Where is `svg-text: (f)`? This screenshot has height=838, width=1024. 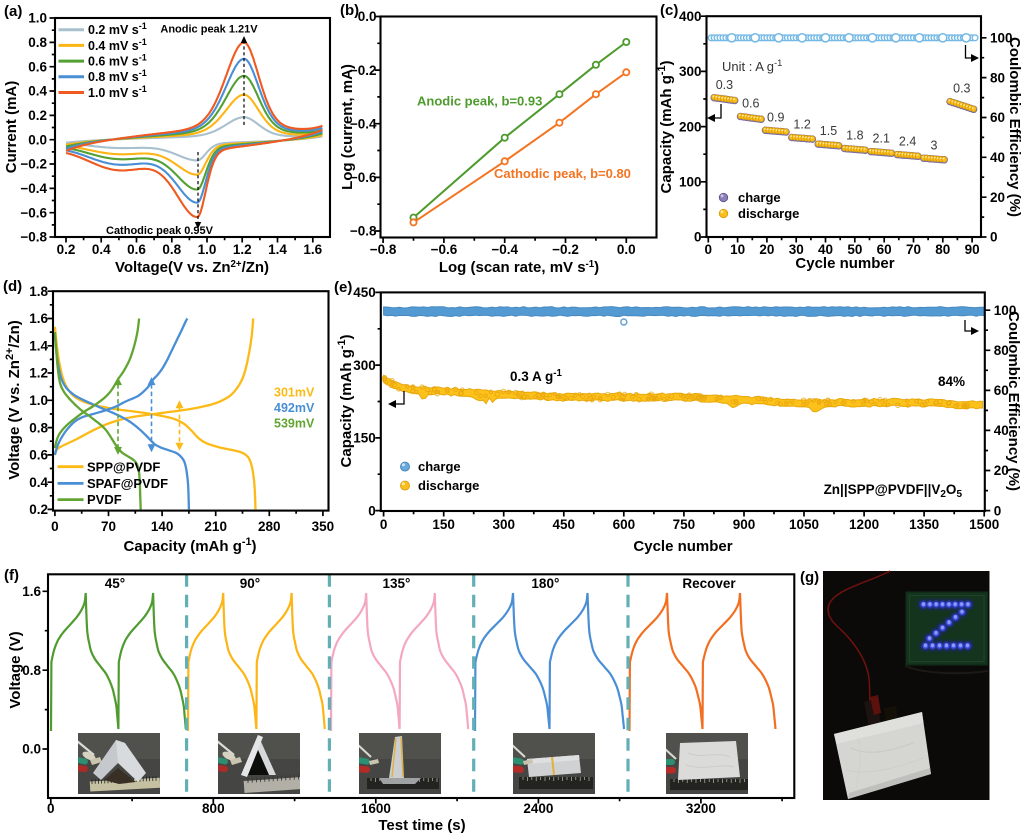 svg-text: (f) is located at coordinates (11, 575).